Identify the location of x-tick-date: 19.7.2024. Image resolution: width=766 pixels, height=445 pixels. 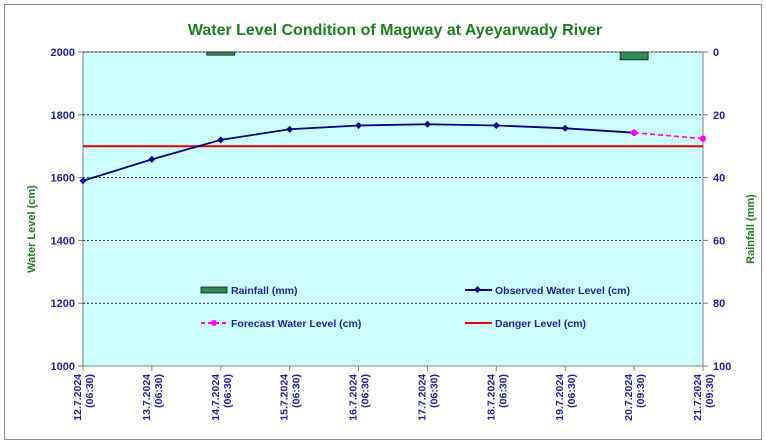
(560, 397).